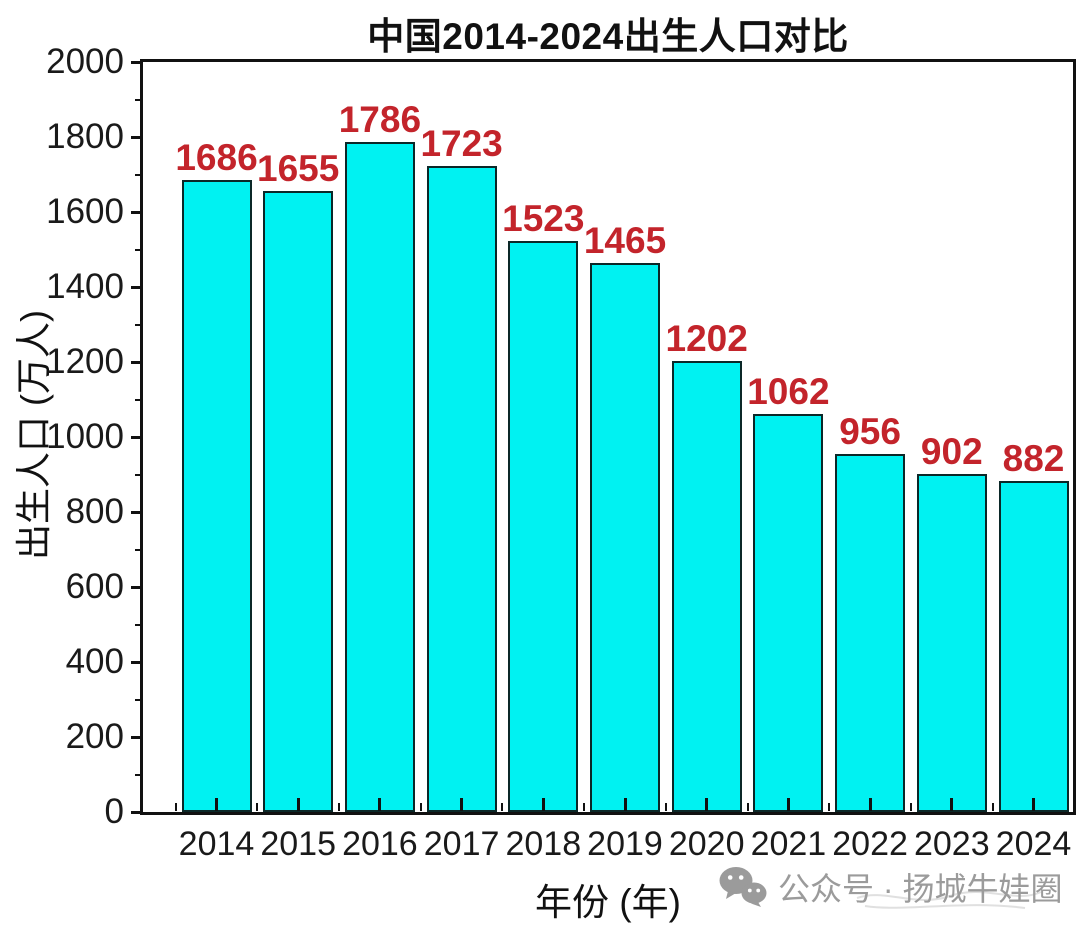 The width and height of the screenshot is (1080, 929). I want to click on y-tick-label: 0, so click(114, 811).